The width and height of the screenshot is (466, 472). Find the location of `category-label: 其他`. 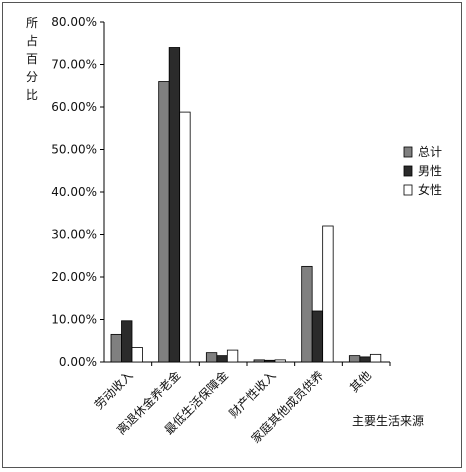

category-label: 其他 is located at coordinates (360, 381).